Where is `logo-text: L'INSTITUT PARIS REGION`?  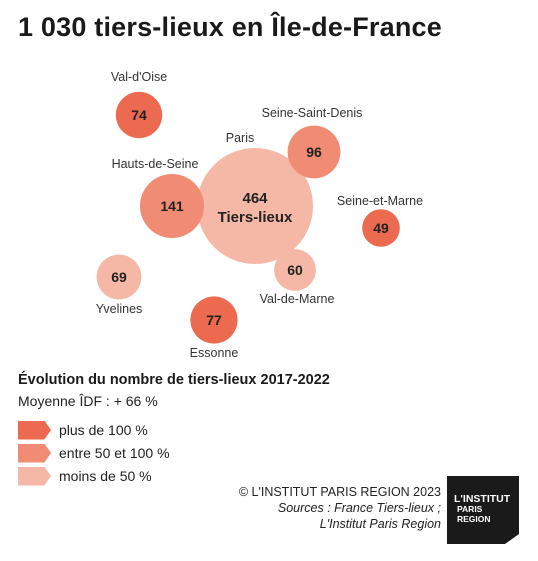
logo-text: L'INSTITUT PARIS REGION is located at coordinates (482, 509).